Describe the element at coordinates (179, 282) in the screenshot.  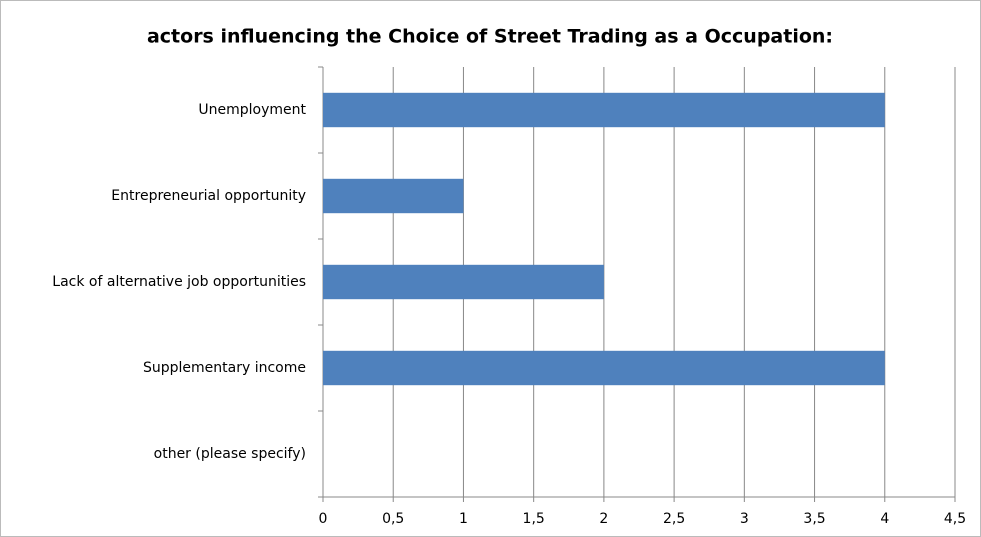
I see `y-tick-label: Lack of alternative job opportunities` at that location.